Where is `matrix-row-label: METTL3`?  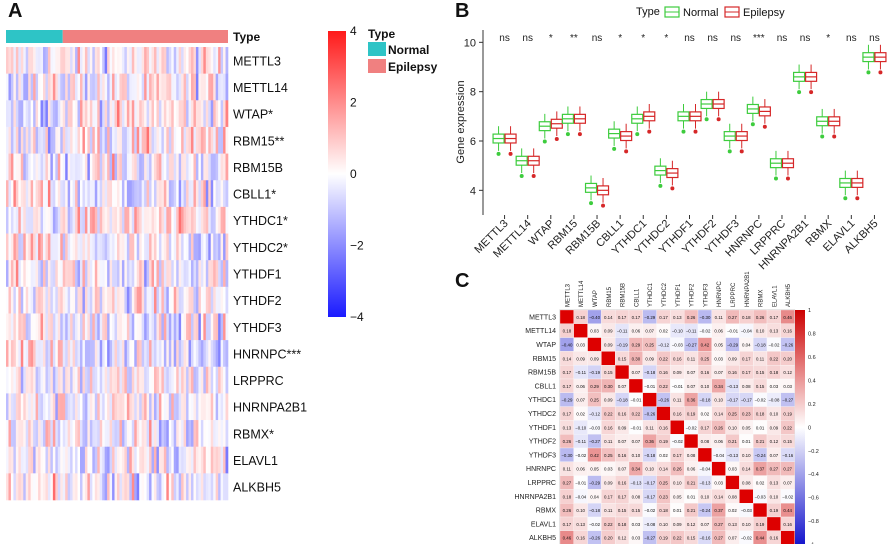 matrix-row-label: METTL3 is located at coordinates (542, 317).